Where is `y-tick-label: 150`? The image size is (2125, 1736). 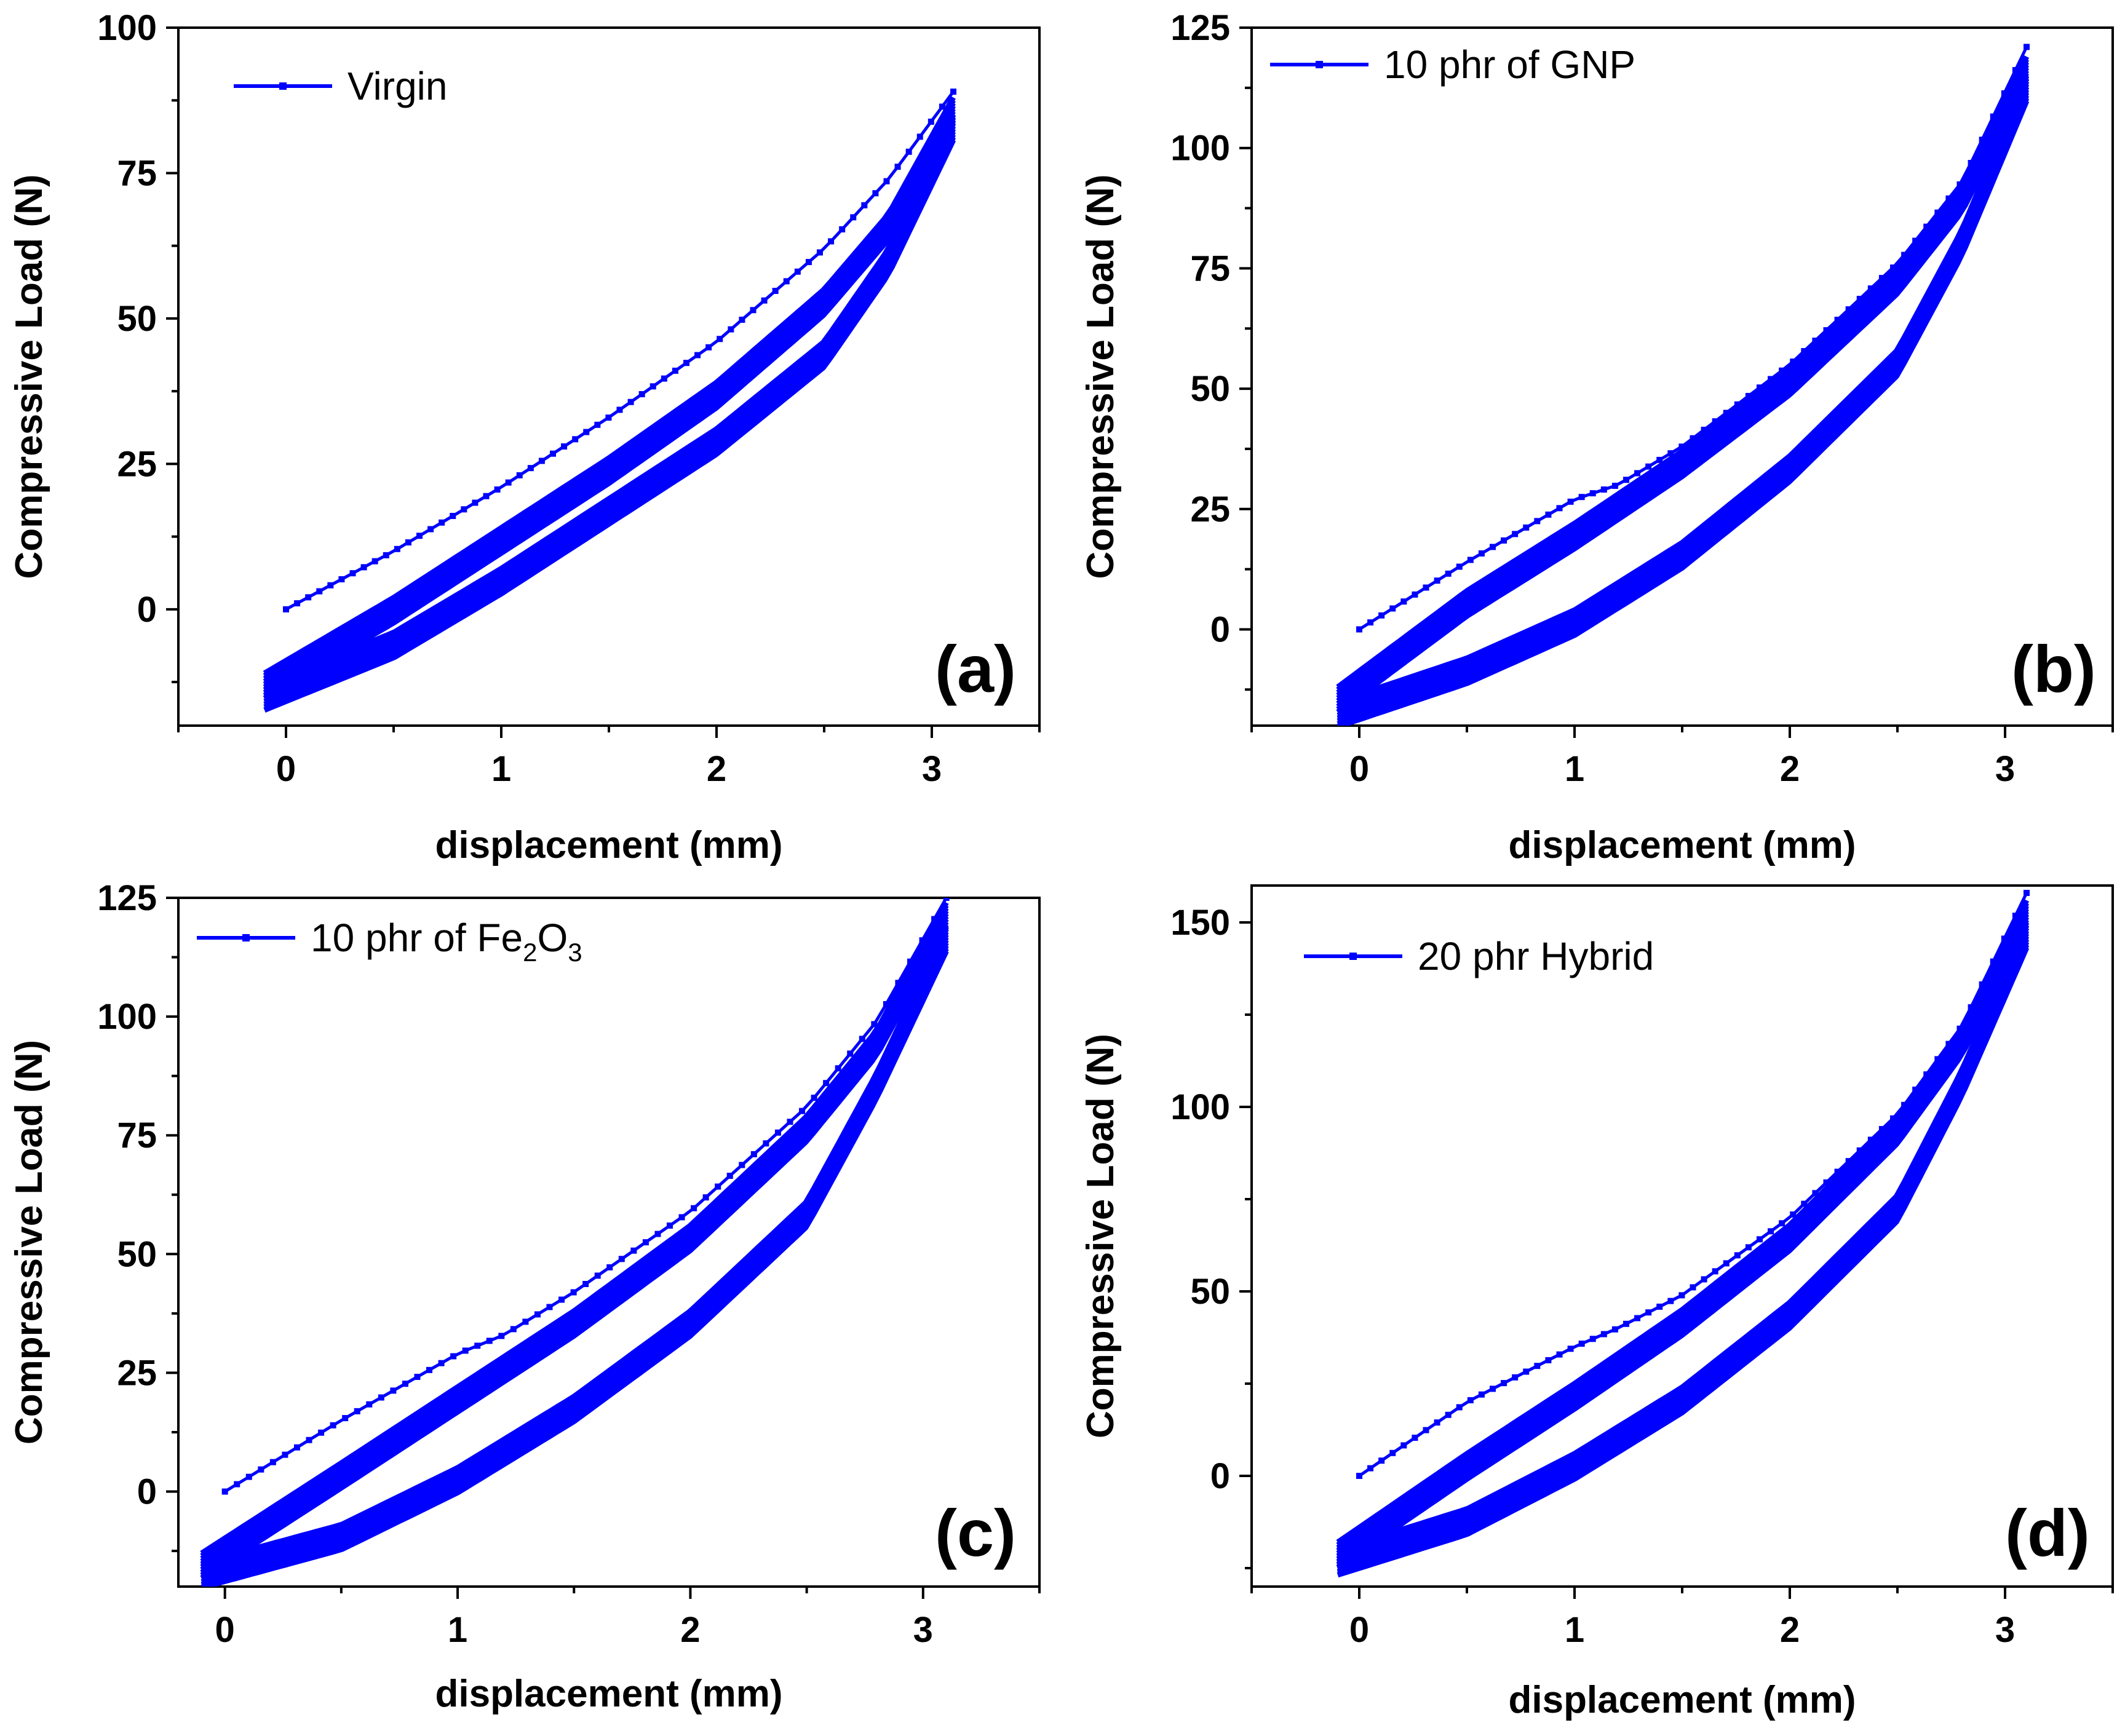 y-tick-label: 150 is located at coordinates (1200, 923).